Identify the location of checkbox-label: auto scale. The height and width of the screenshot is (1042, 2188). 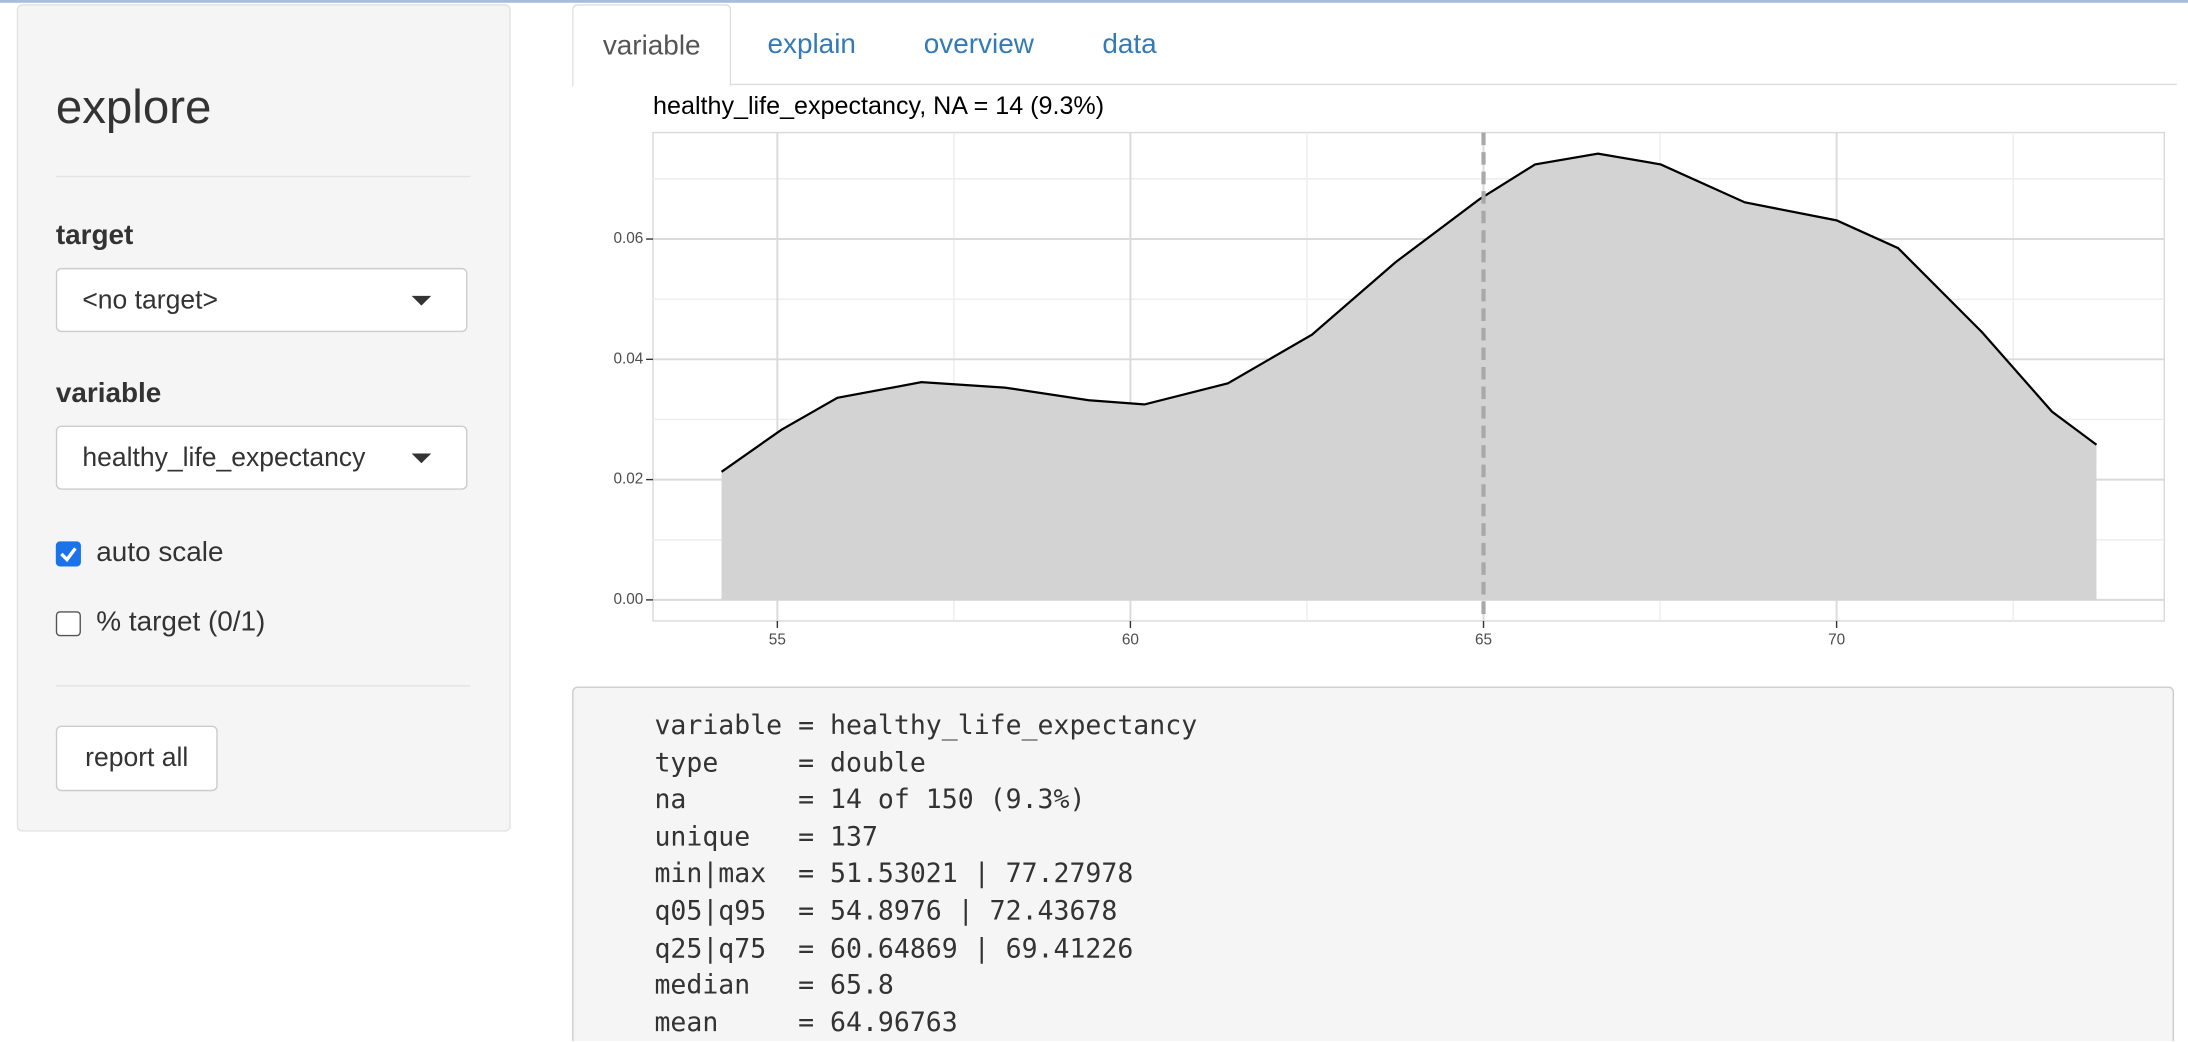
(160, 552).